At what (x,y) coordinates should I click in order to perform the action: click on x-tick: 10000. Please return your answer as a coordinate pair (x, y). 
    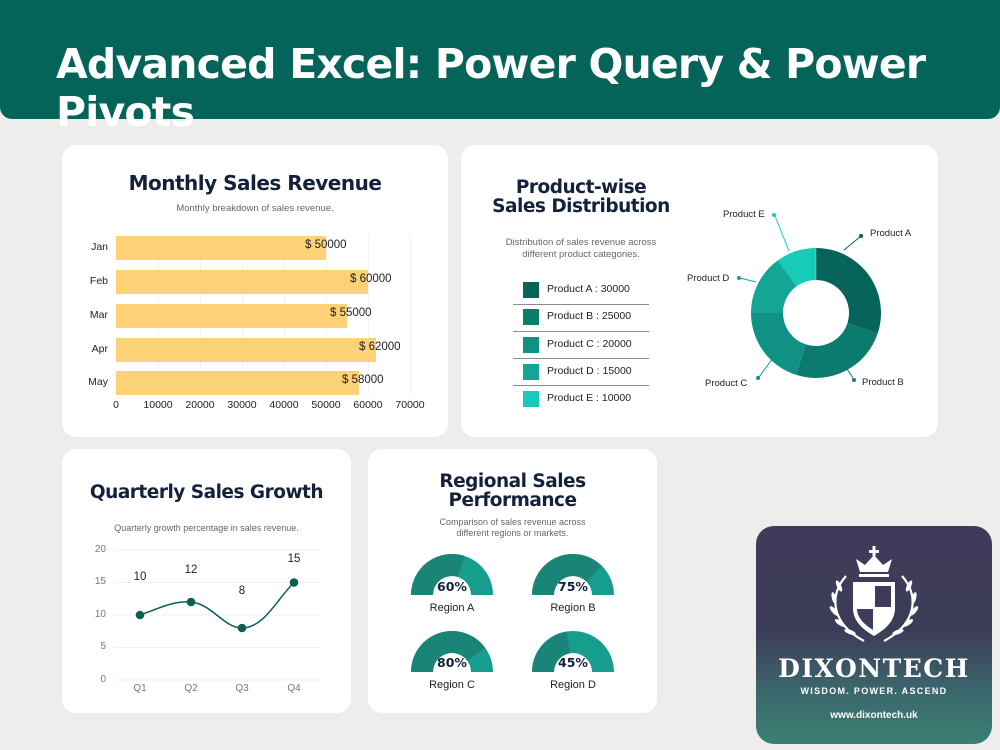
    Looking at the image, I should click on (158, 405).